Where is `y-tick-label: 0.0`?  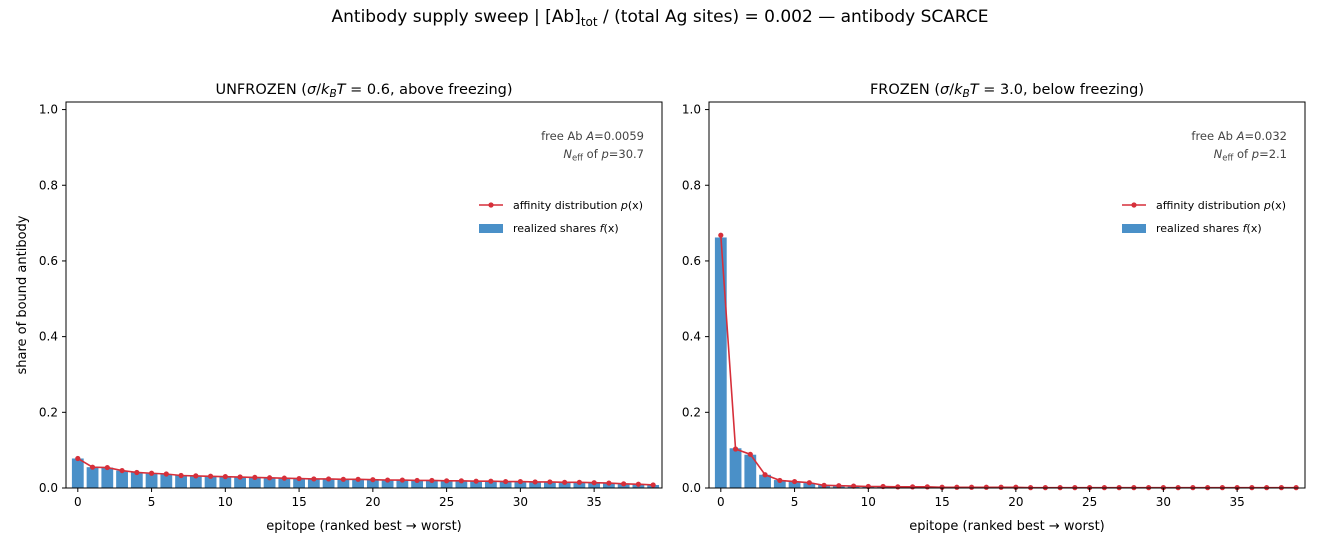
y-tick-label: 0.0 is located at coordinates (691, 488).